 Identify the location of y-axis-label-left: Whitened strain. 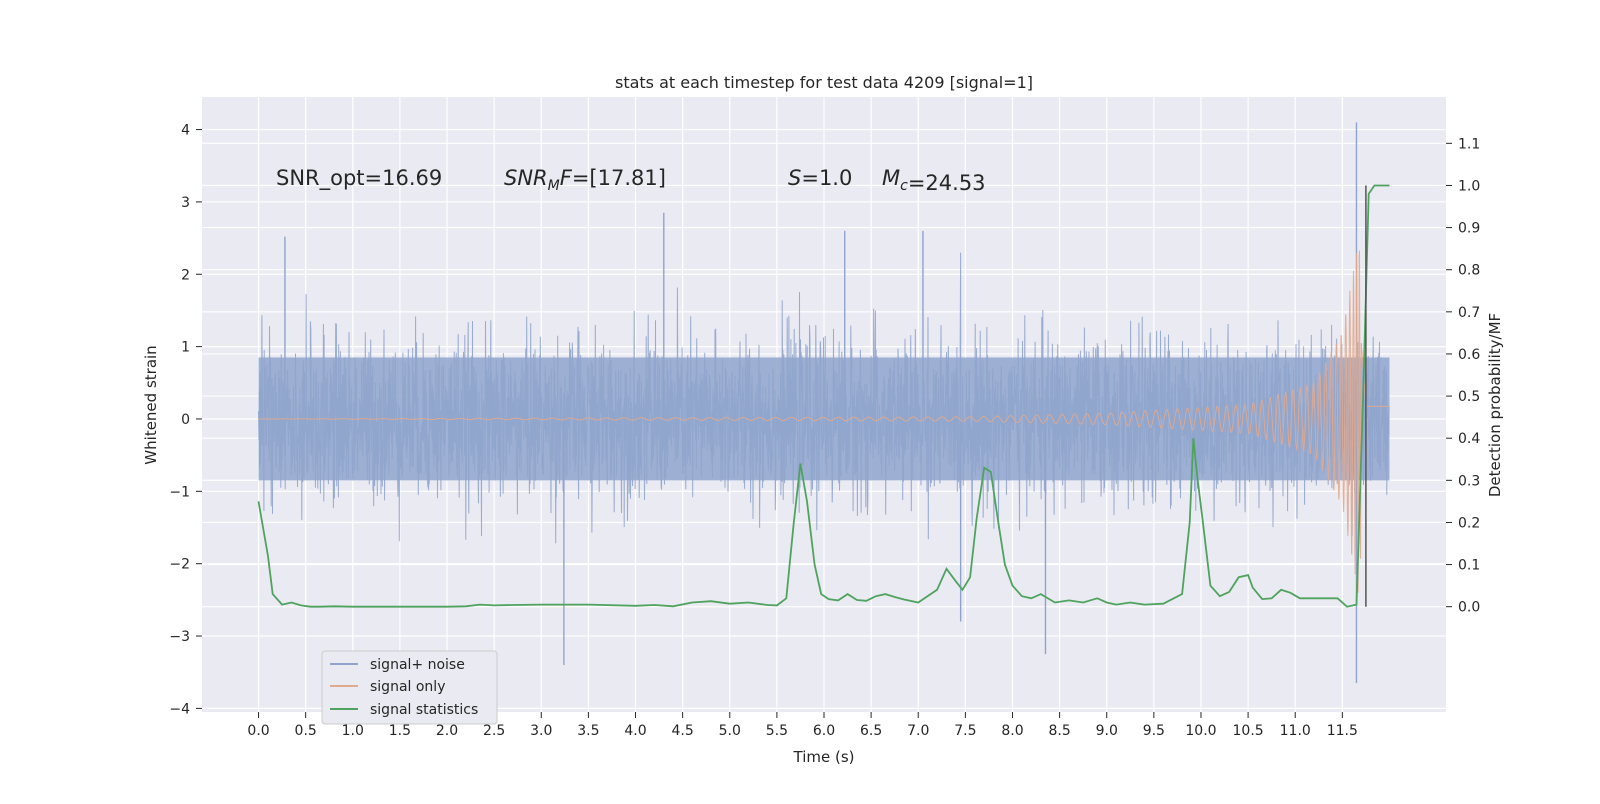
(151, 404).